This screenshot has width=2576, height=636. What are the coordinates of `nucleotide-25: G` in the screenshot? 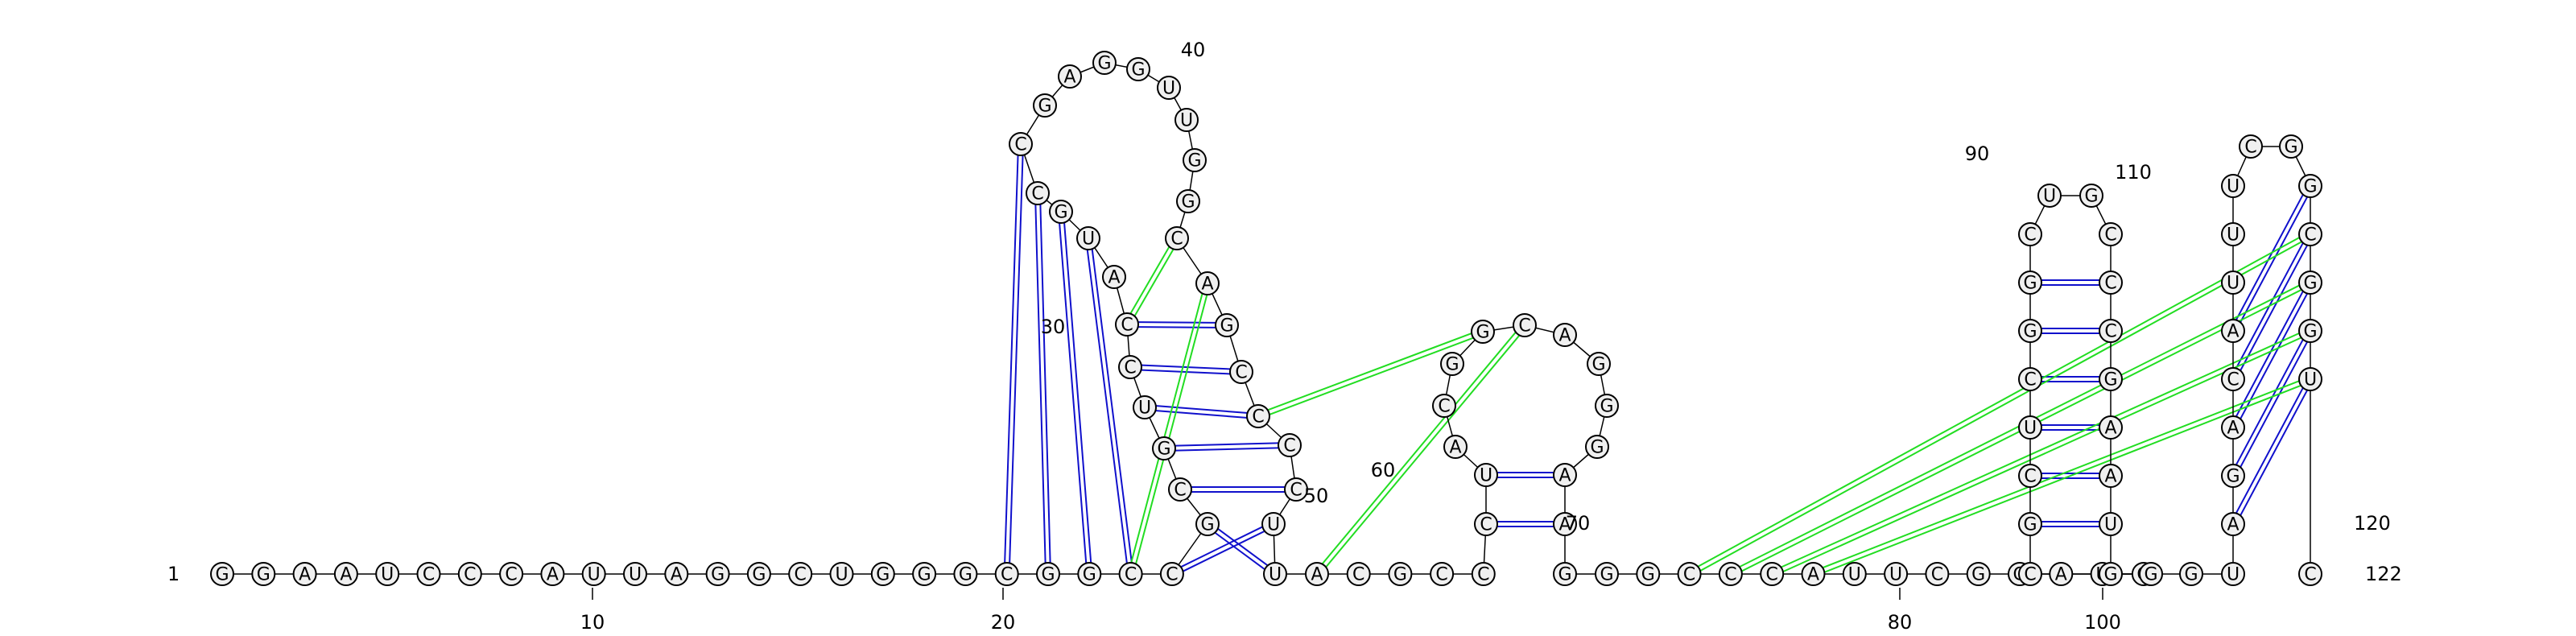 It's located at (1207, 524).